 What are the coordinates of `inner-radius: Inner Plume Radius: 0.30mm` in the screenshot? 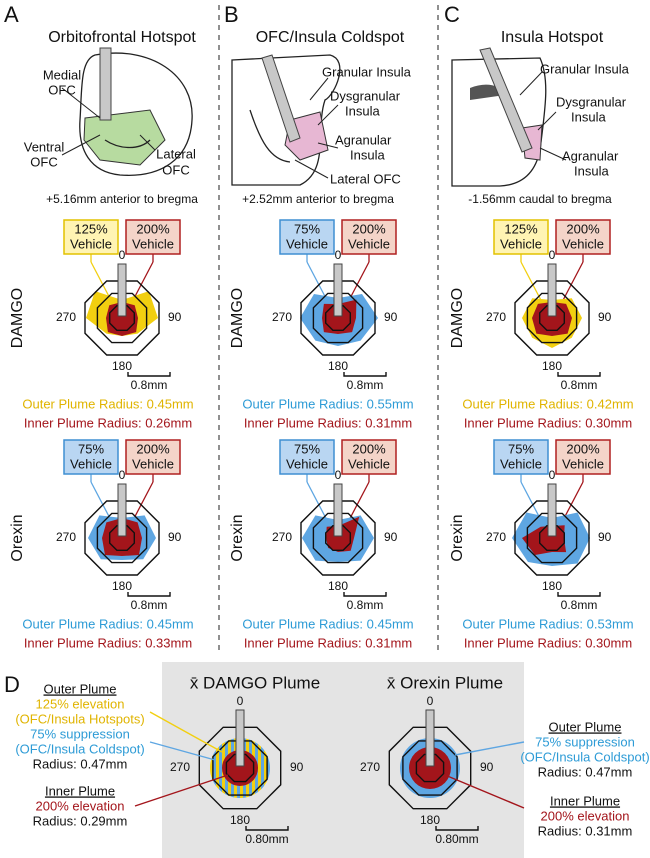 It's located at (548, 422).